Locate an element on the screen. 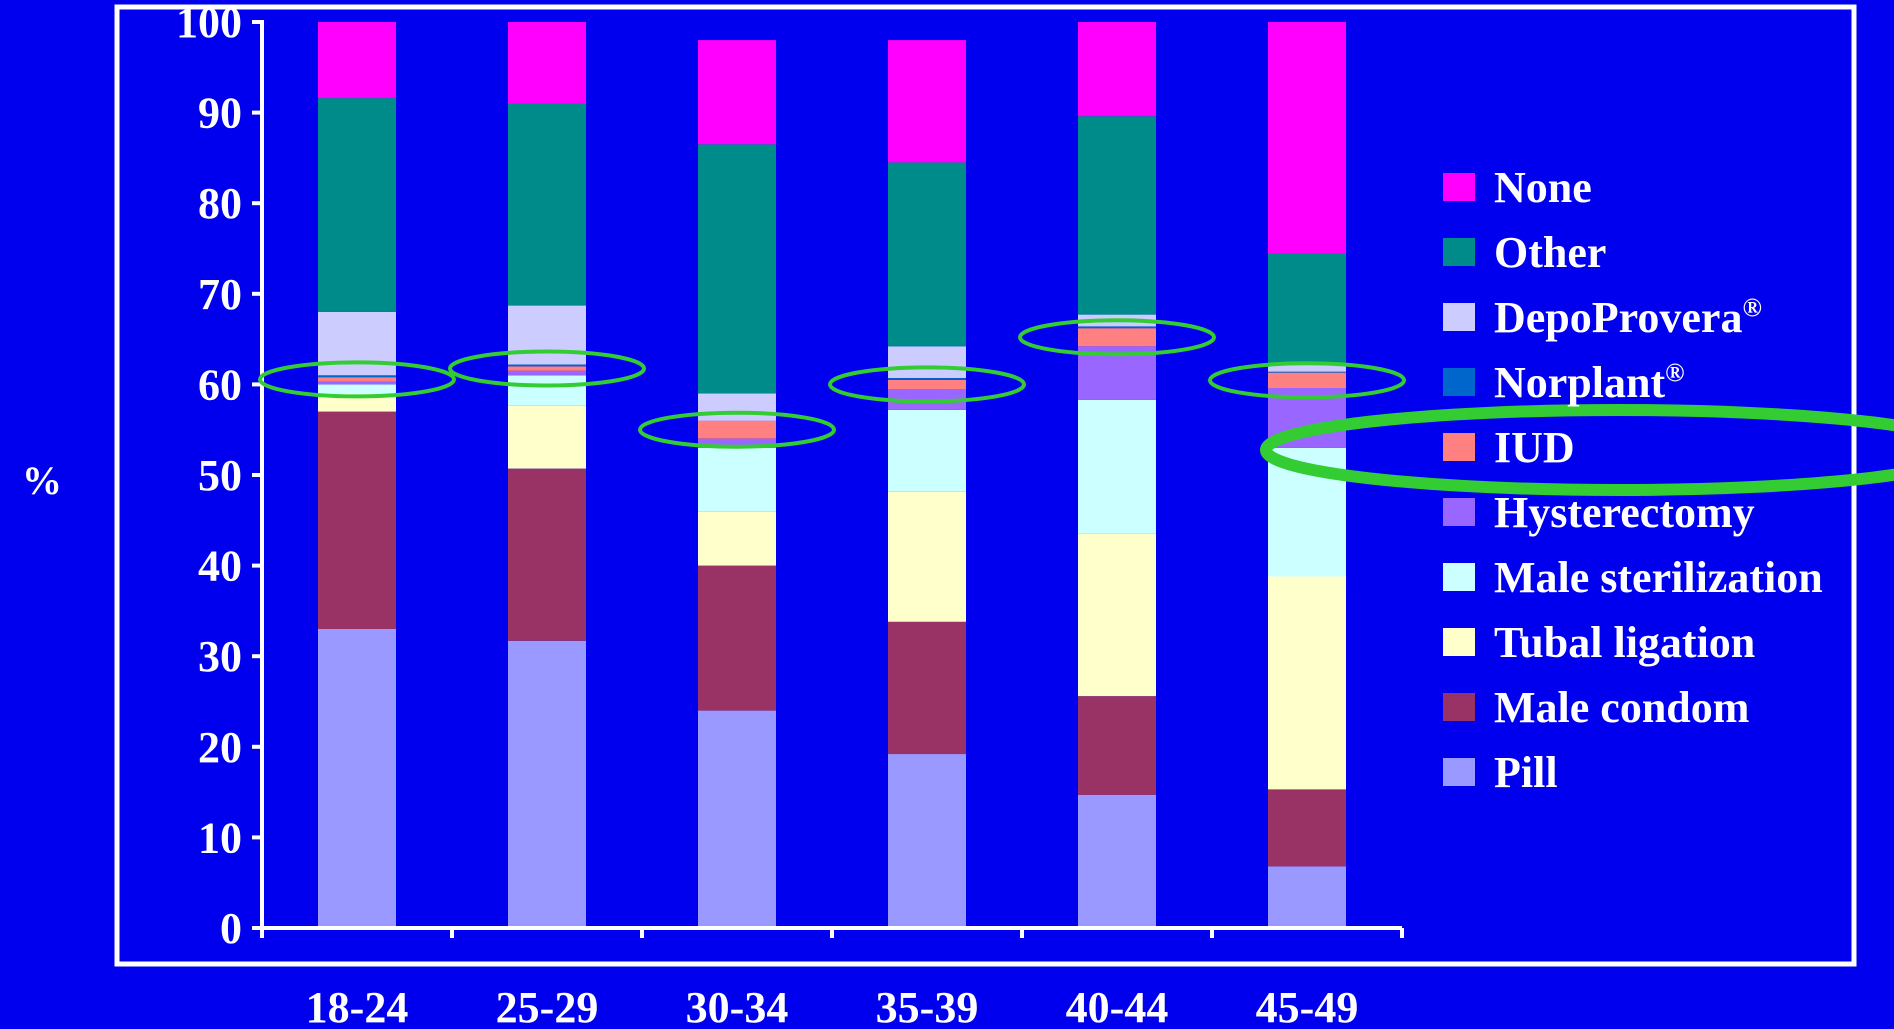 Image resolution: width=1894 pixels, height=1029 pixels. legend-swatch-tubal-ligation is located at coordinates (1459, 642).